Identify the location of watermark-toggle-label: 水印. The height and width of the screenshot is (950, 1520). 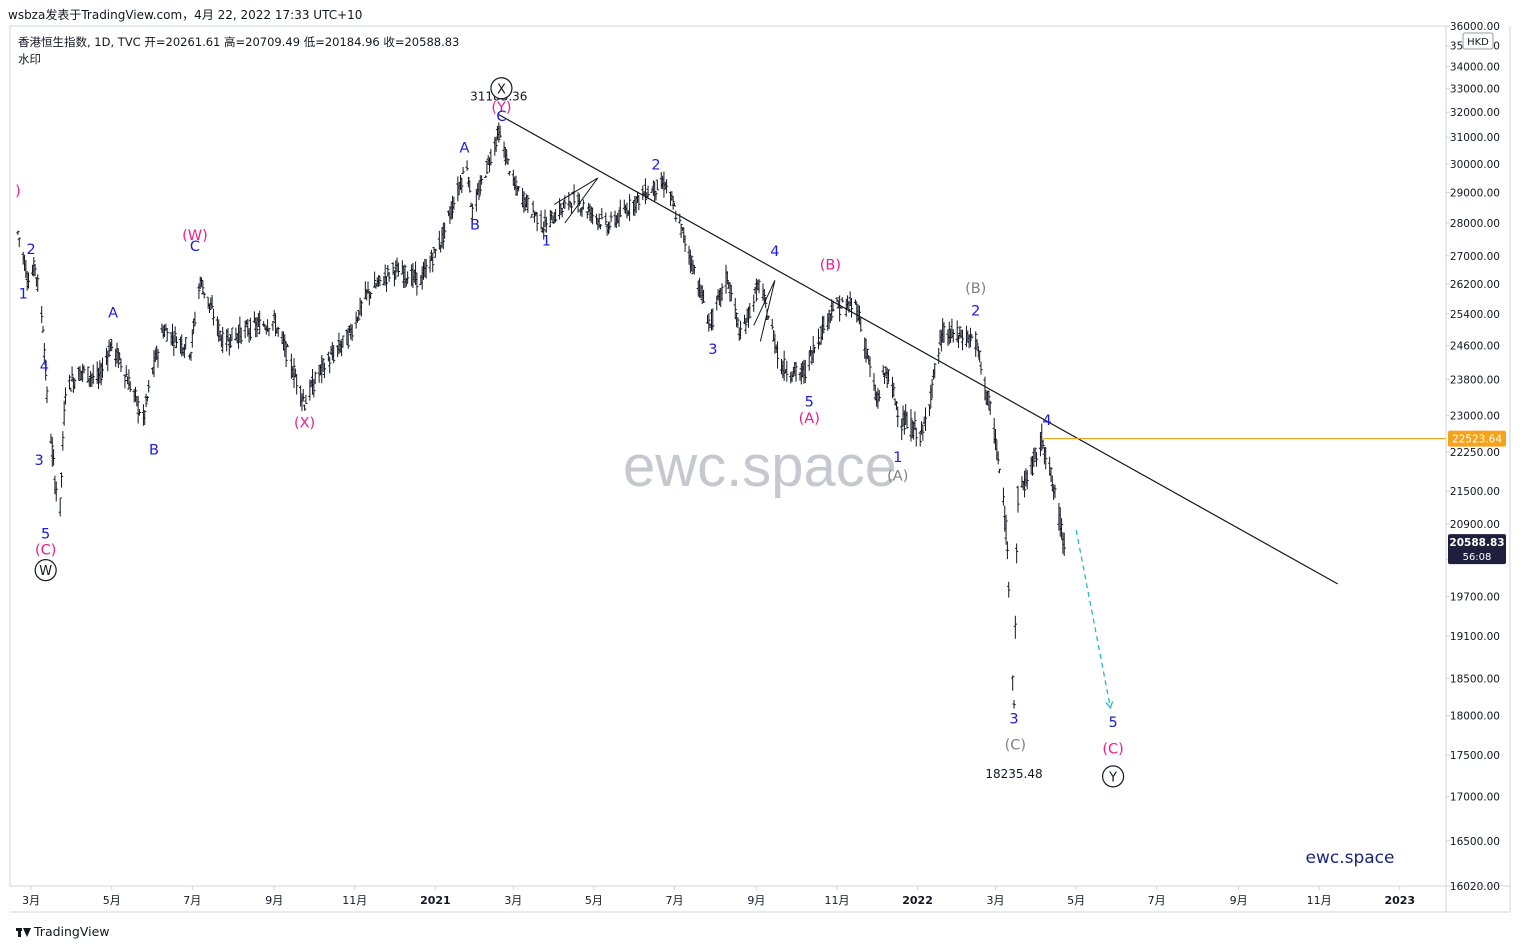
(29, 59).